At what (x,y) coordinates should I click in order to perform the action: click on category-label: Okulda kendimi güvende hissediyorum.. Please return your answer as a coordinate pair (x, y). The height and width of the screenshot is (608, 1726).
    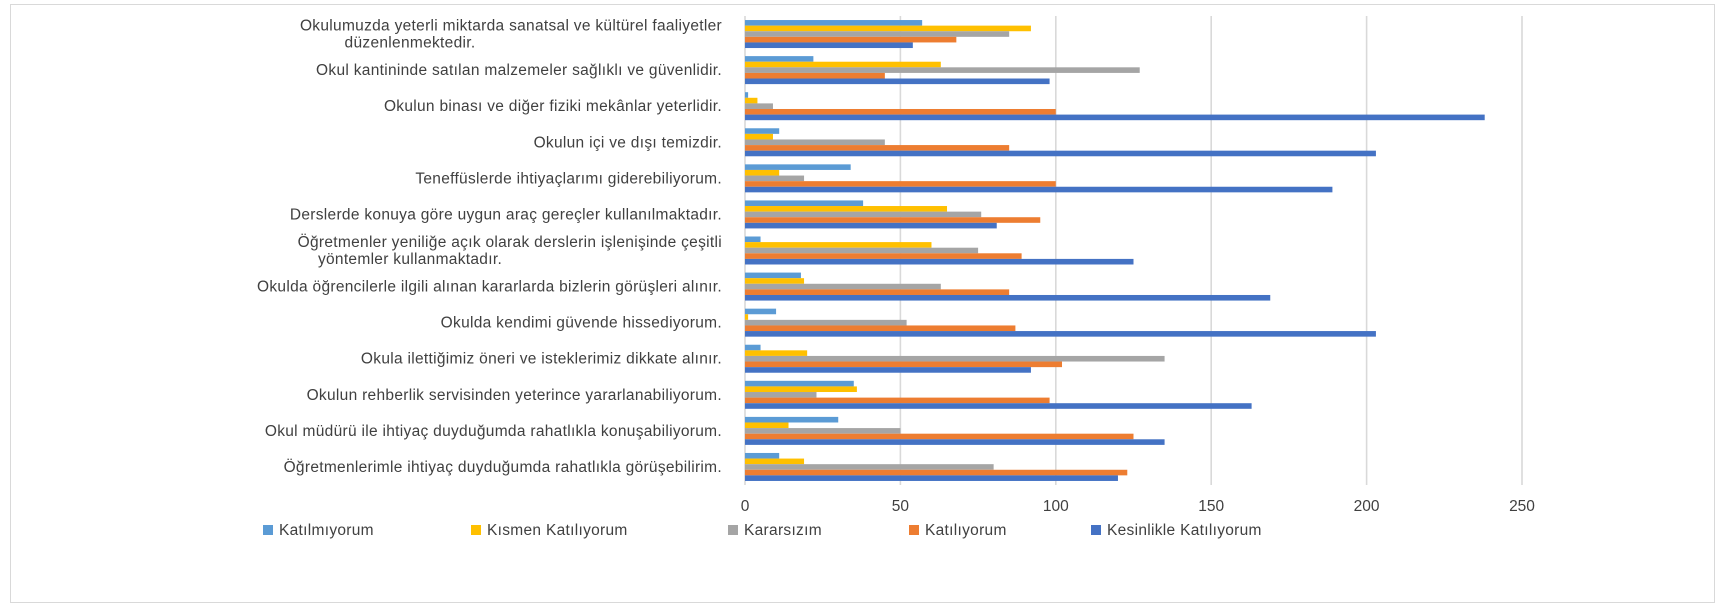
    Looking at the image, I should click on (581, 323).